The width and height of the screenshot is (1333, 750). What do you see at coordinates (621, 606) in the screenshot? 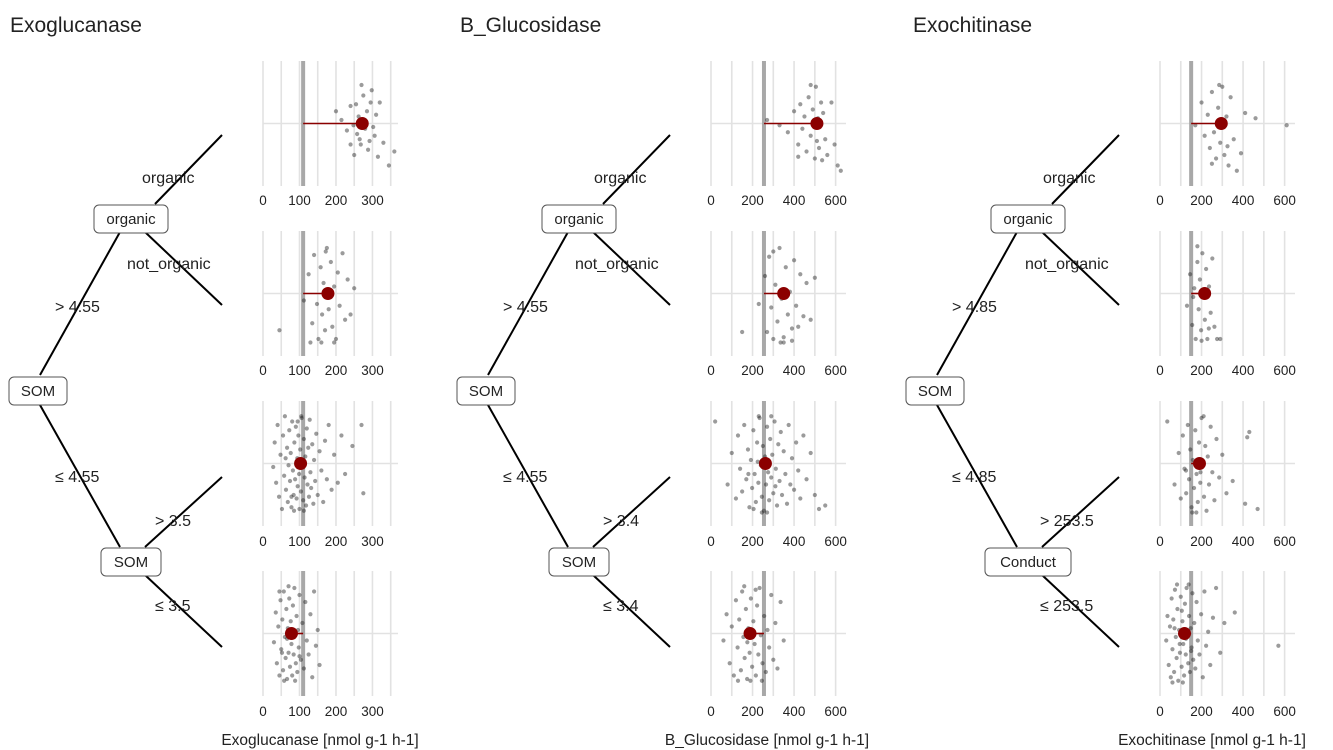
I see `edge-label-lower-low: ≤ 3.4` at bounding box center [621, 606].